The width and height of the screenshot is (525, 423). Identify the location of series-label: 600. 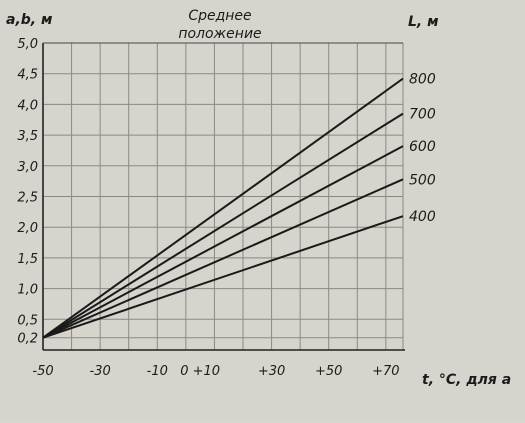
(422, 147).